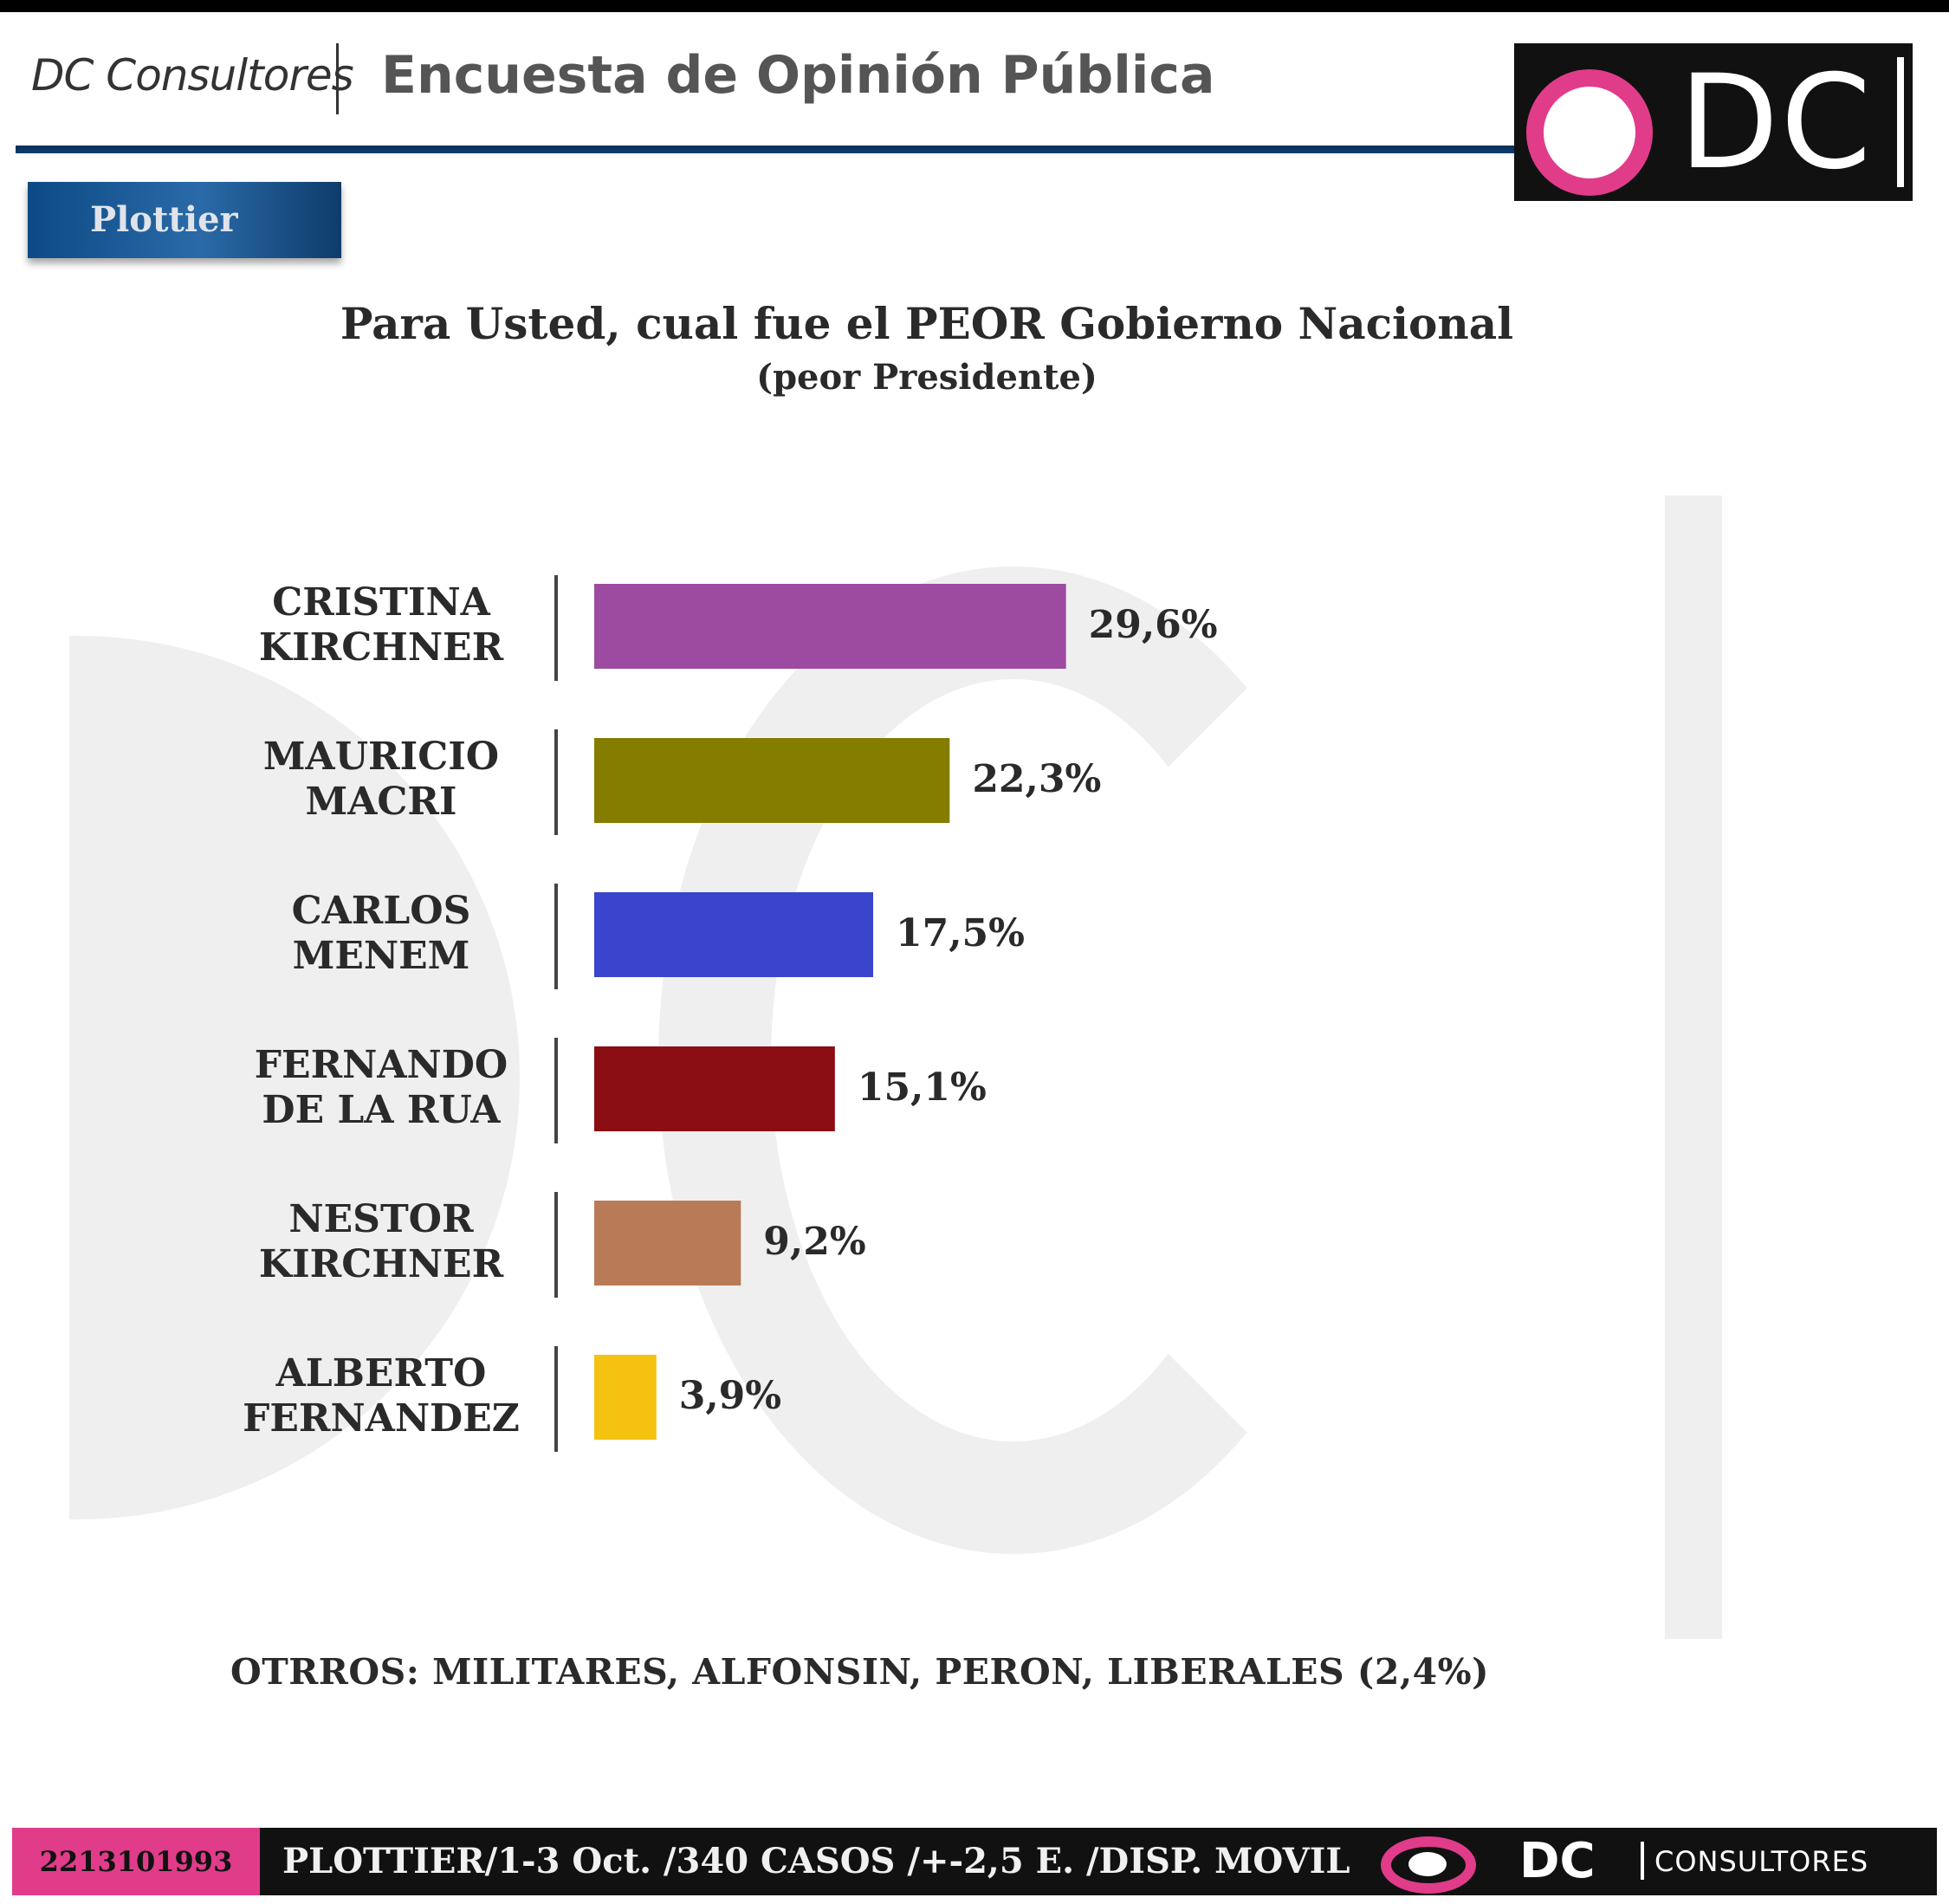 The height and width of the screenshot is (1904, 1949). I want to click on footer-ring-icon, so click(1428, 1865).